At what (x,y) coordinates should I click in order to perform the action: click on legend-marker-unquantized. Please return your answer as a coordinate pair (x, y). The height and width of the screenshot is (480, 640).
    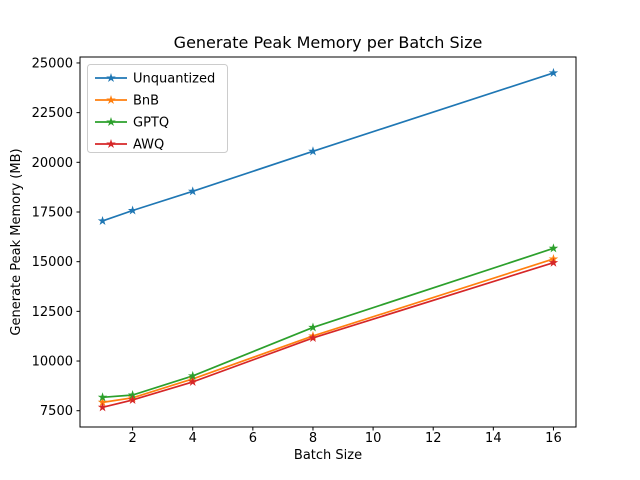
    Looking at the image, I should click on (111, 78).